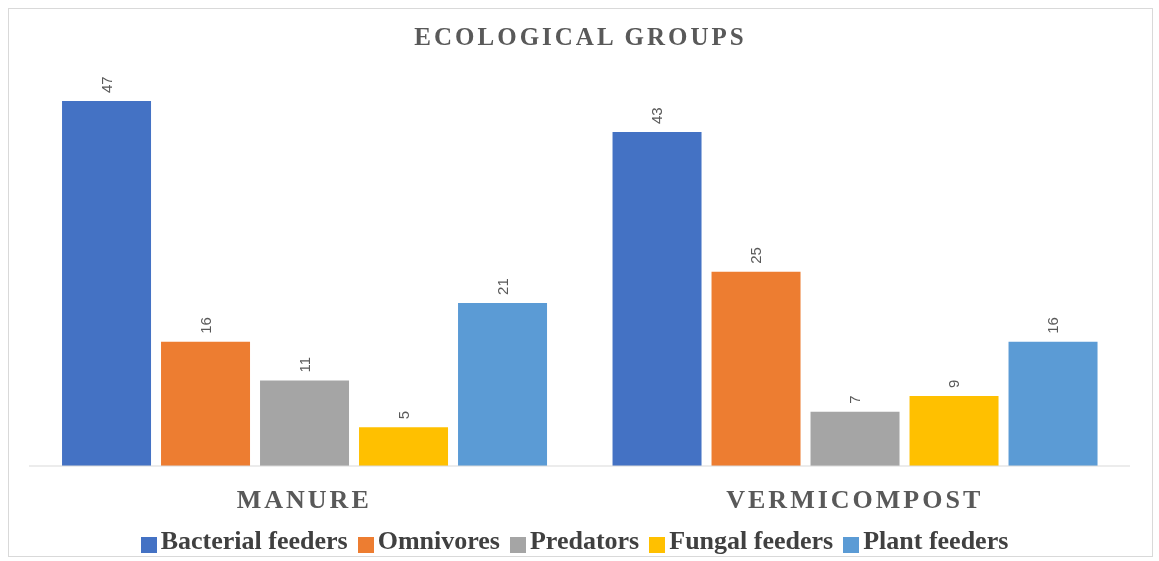  What do you see at coordinates (584, 540) in the screenshot?
I see `legend-label: Predators` at bounding box center [584, 540].